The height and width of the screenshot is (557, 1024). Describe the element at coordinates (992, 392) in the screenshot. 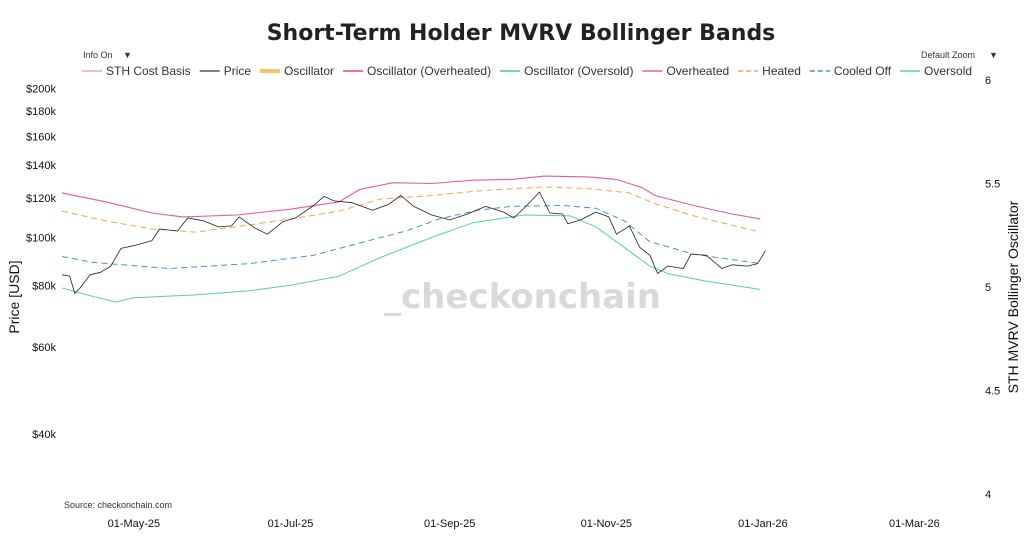

I see `y2-tick-label: 4.5` at that location.